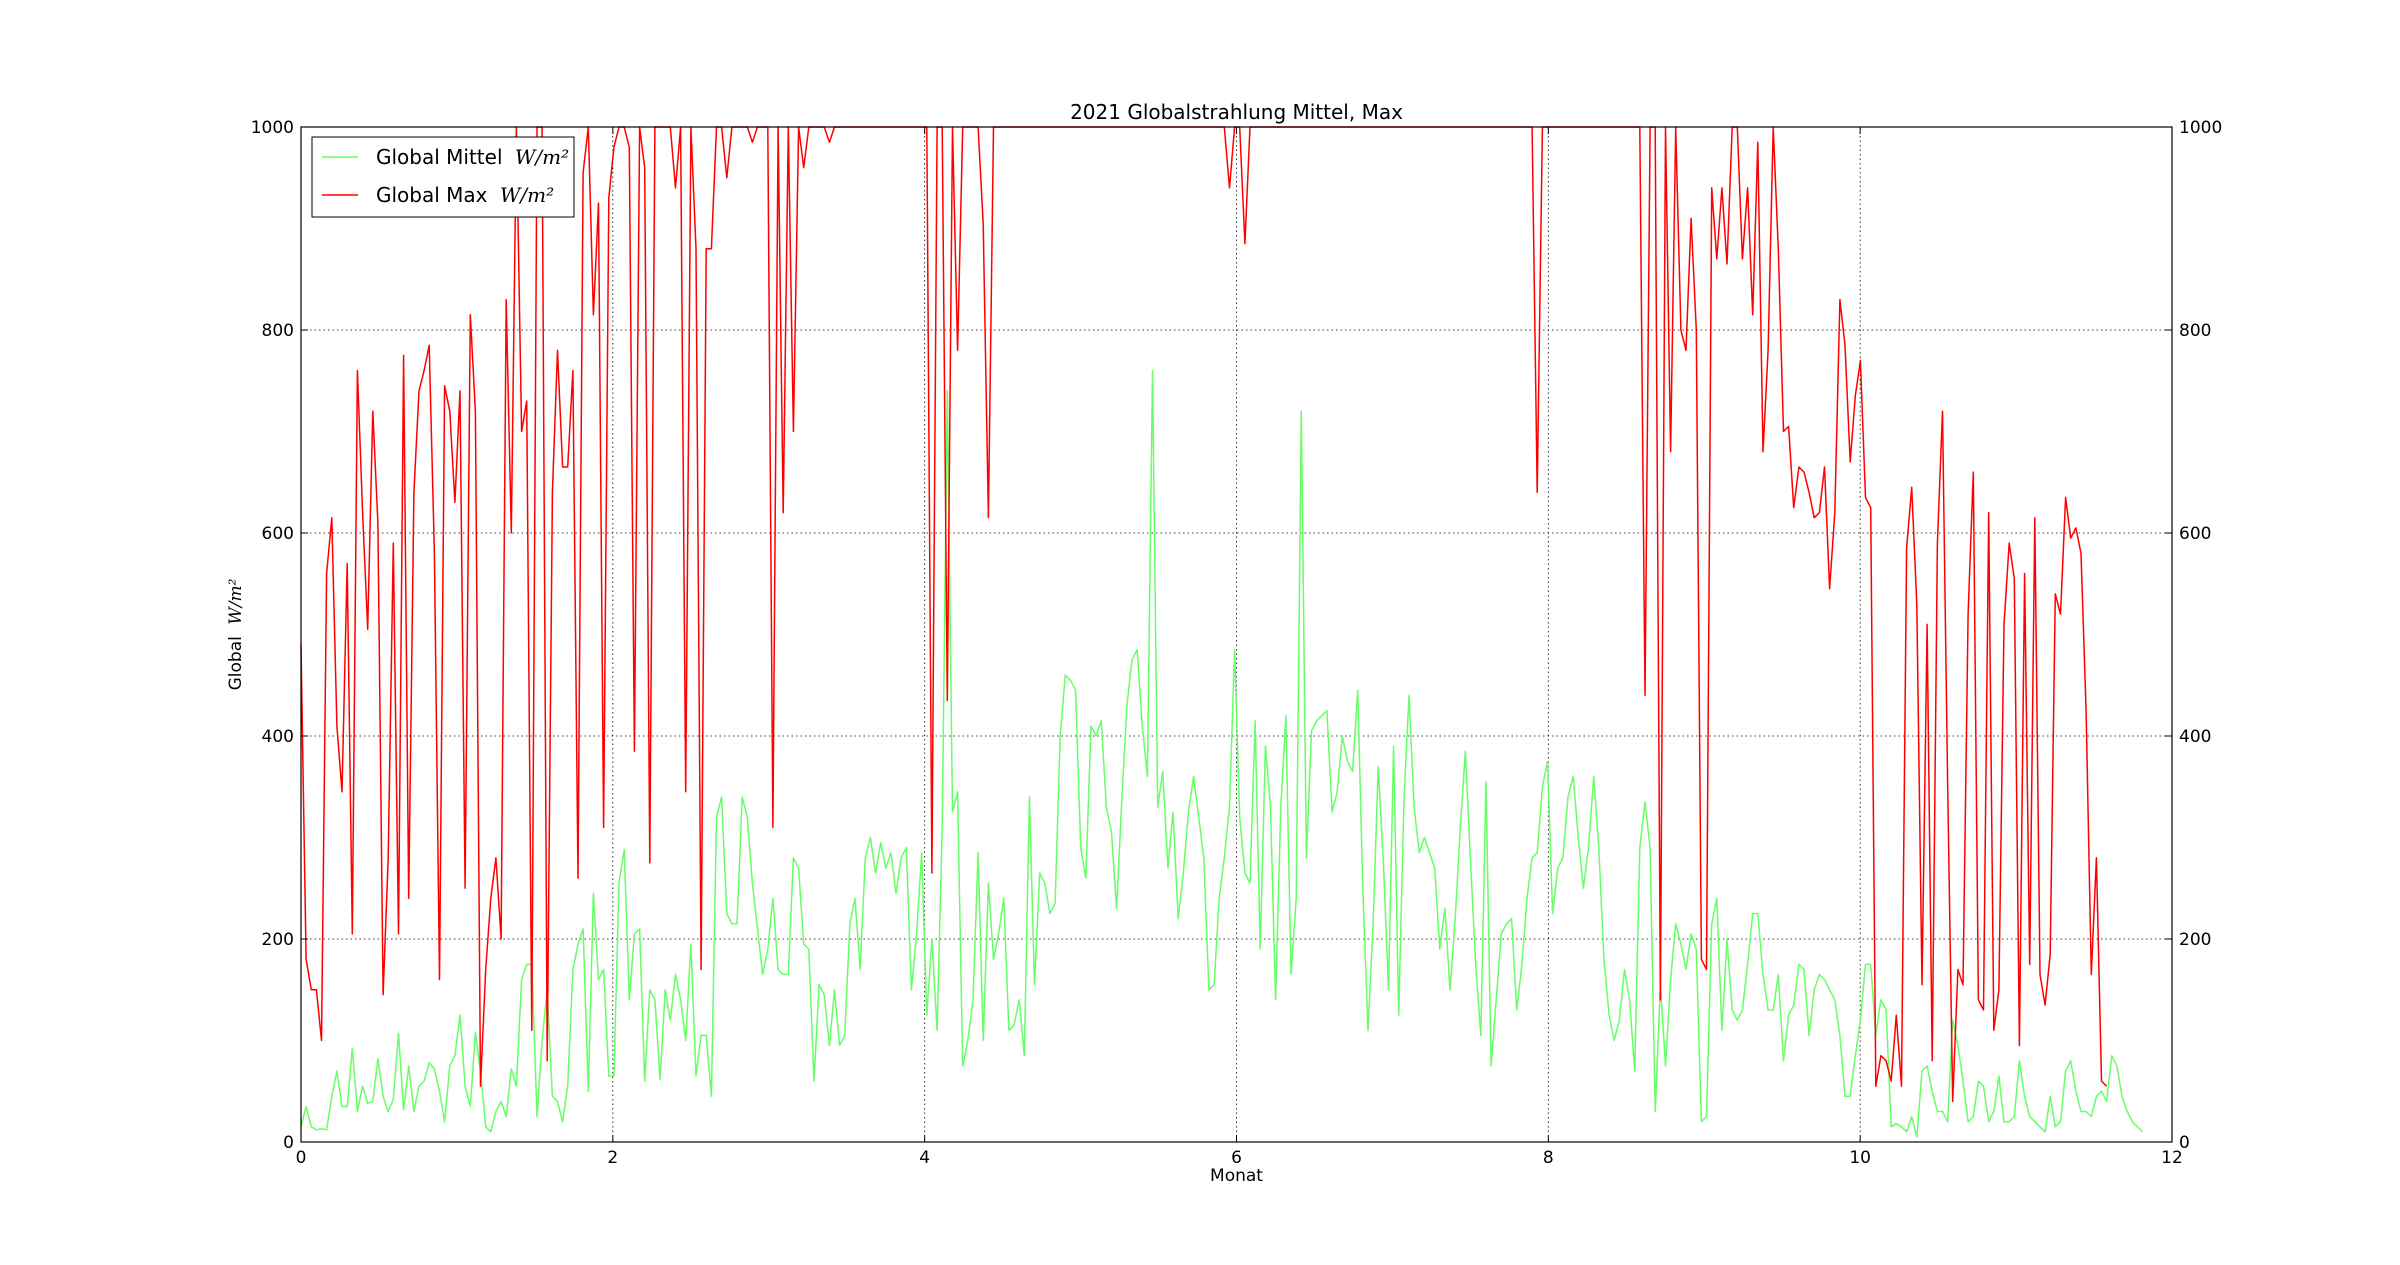 This screenshot has width=2400, height=1265. Describe the element at coordinates (278, 534) in the screenshot. I see `y-tick-label: 600` at that location.